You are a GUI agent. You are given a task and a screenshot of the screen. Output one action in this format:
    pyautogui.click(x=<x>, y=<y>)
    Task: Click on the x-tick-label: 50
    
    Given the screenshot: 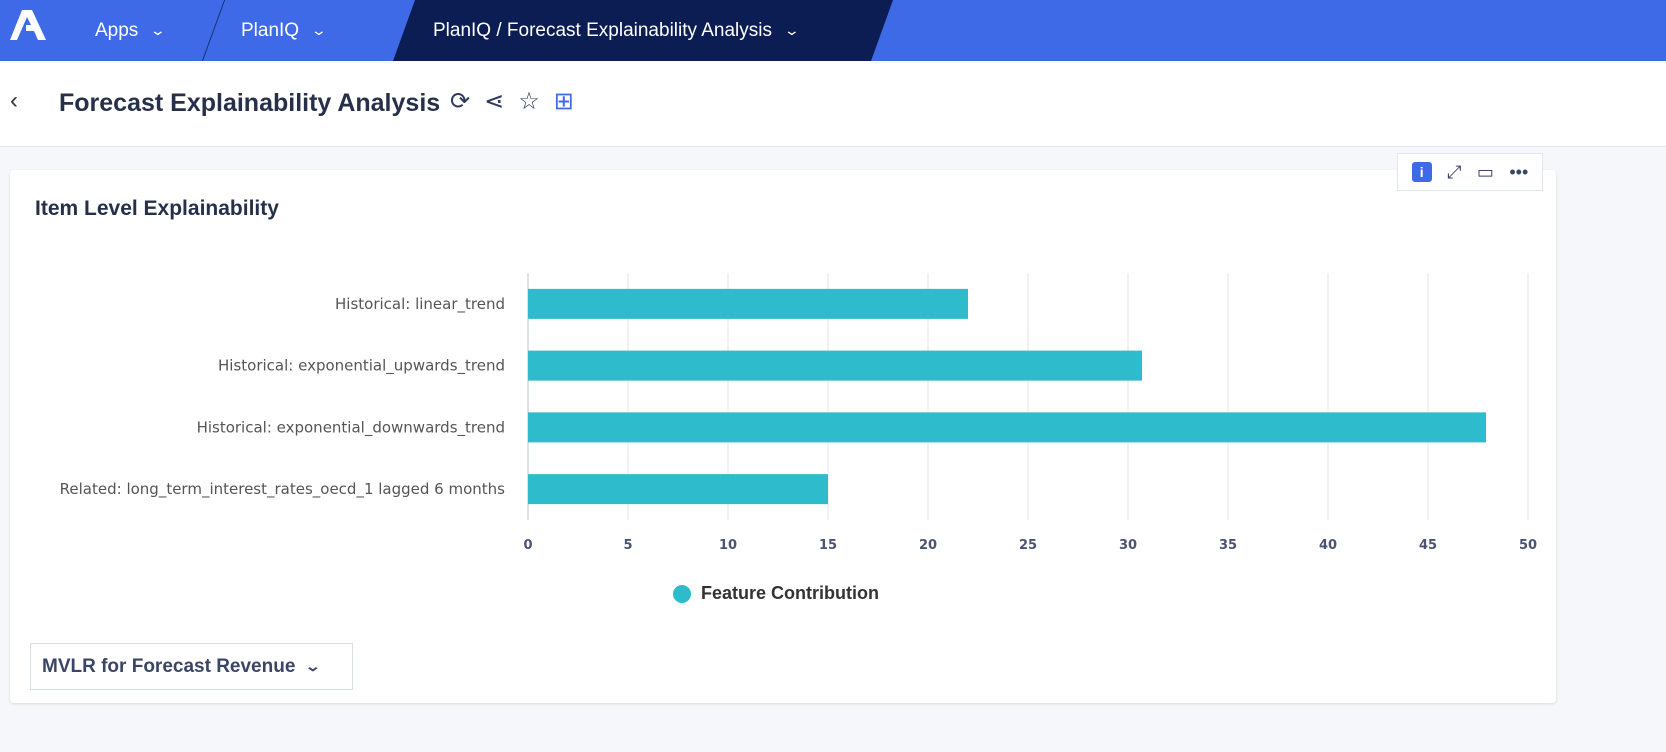 What is the action you would take?
    pyautogui.click(x=1528, y=545)
    